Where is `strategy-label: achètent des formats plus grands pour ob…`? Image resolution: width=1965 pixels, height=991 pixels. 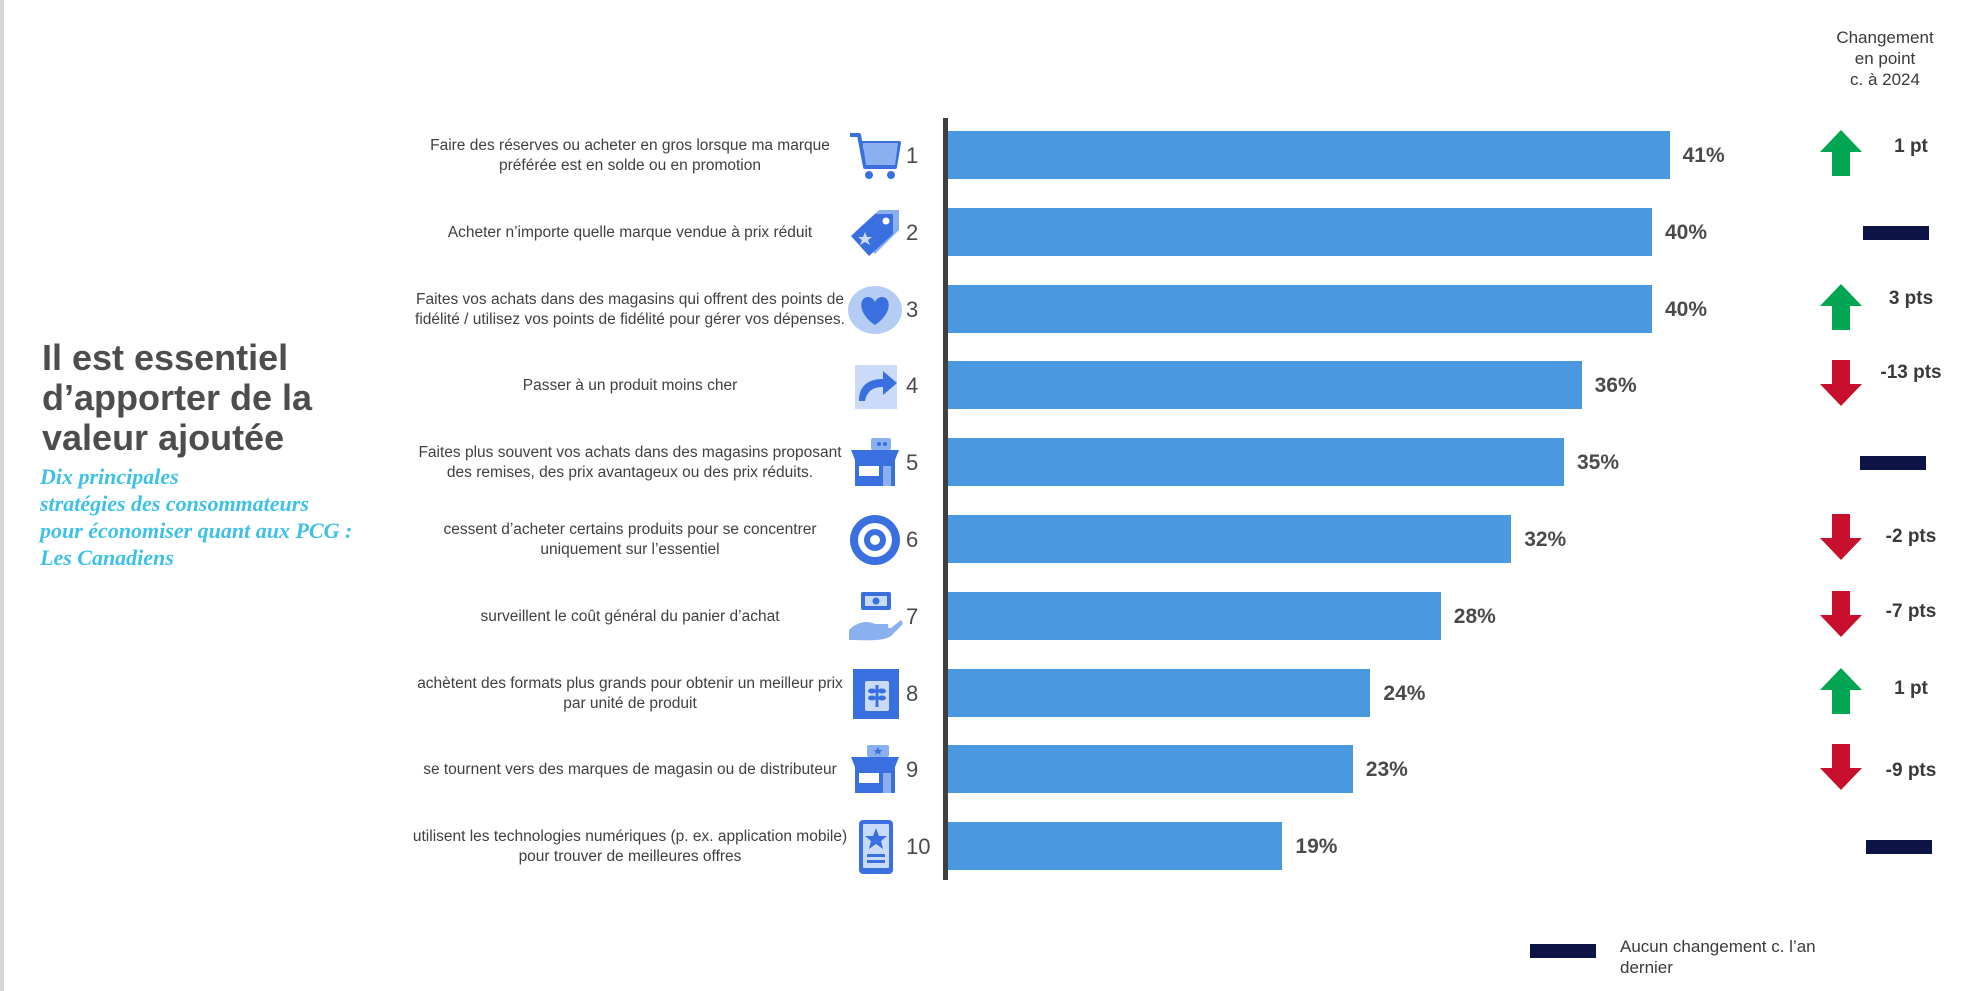 strategy-label: achètent des formats plus grands pour ob… is located at coordinates (630, 693).